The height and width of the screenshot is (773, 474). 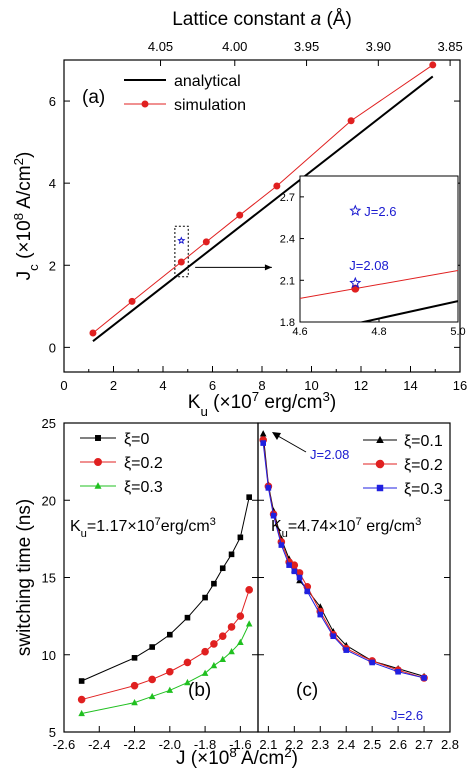 I want to click on x-tick-label: 4, so click(x=162, y=385).